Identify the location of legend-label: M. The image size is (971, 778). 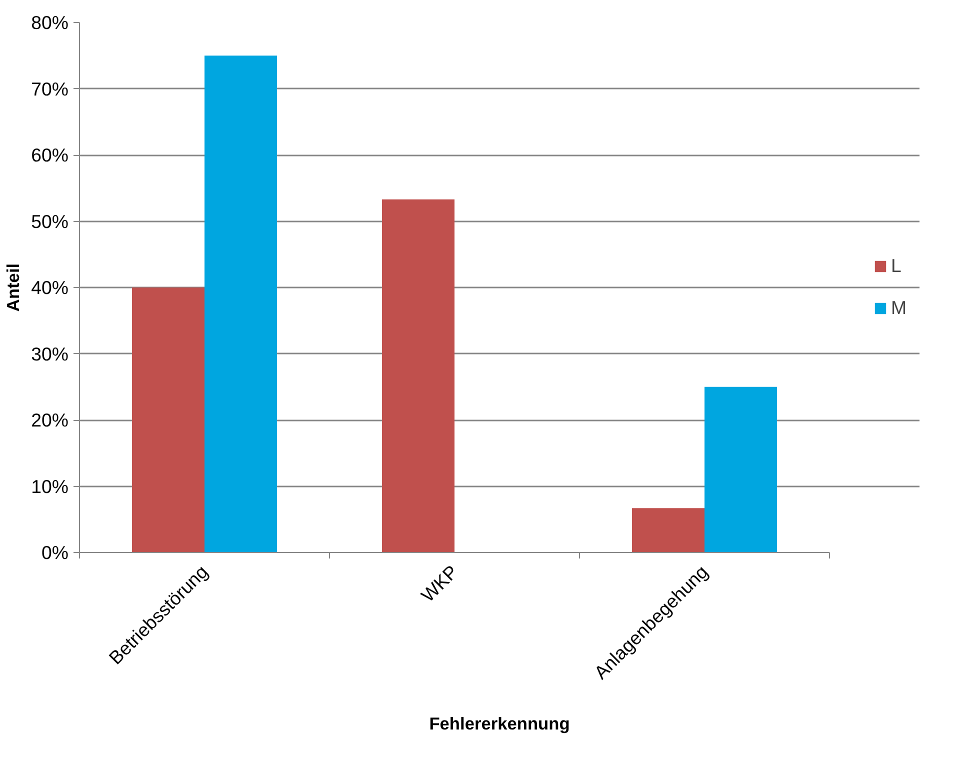
(899, 308).